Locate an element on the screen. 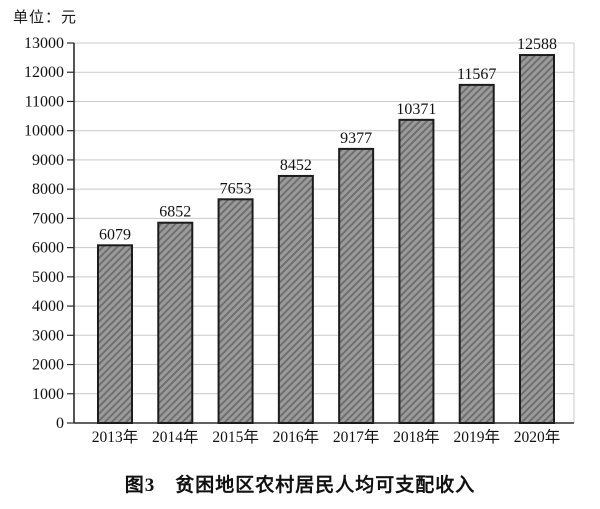  bar-2018年 is located at coordinates (416, 271).